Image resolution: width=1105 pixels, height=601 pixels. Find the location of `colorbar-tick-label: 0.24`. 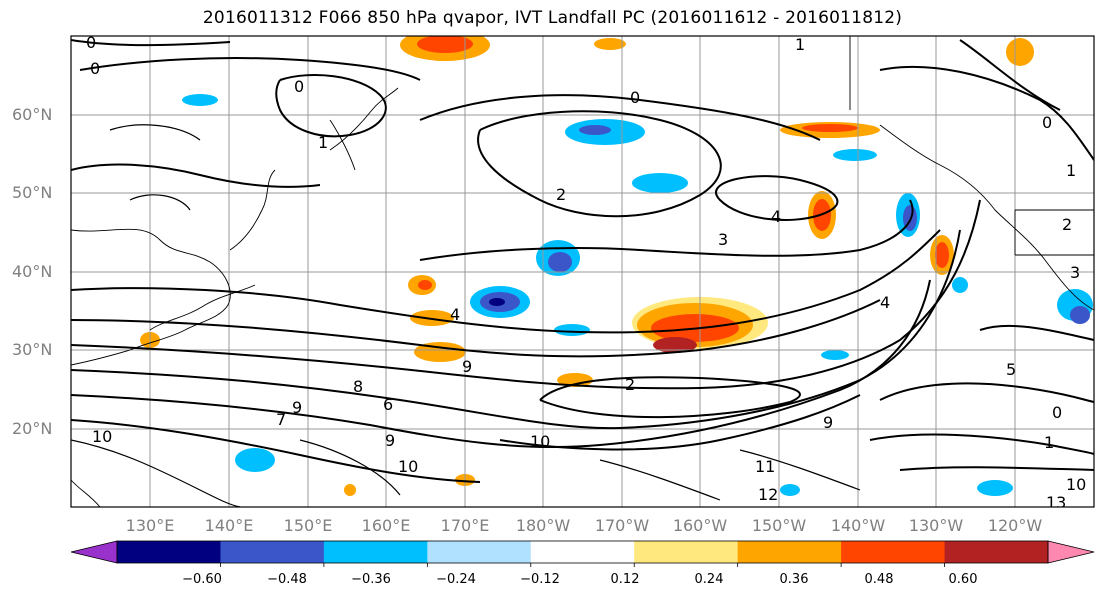

colorbar-tick-label: 0.24 is located at coordinates (709, 579).